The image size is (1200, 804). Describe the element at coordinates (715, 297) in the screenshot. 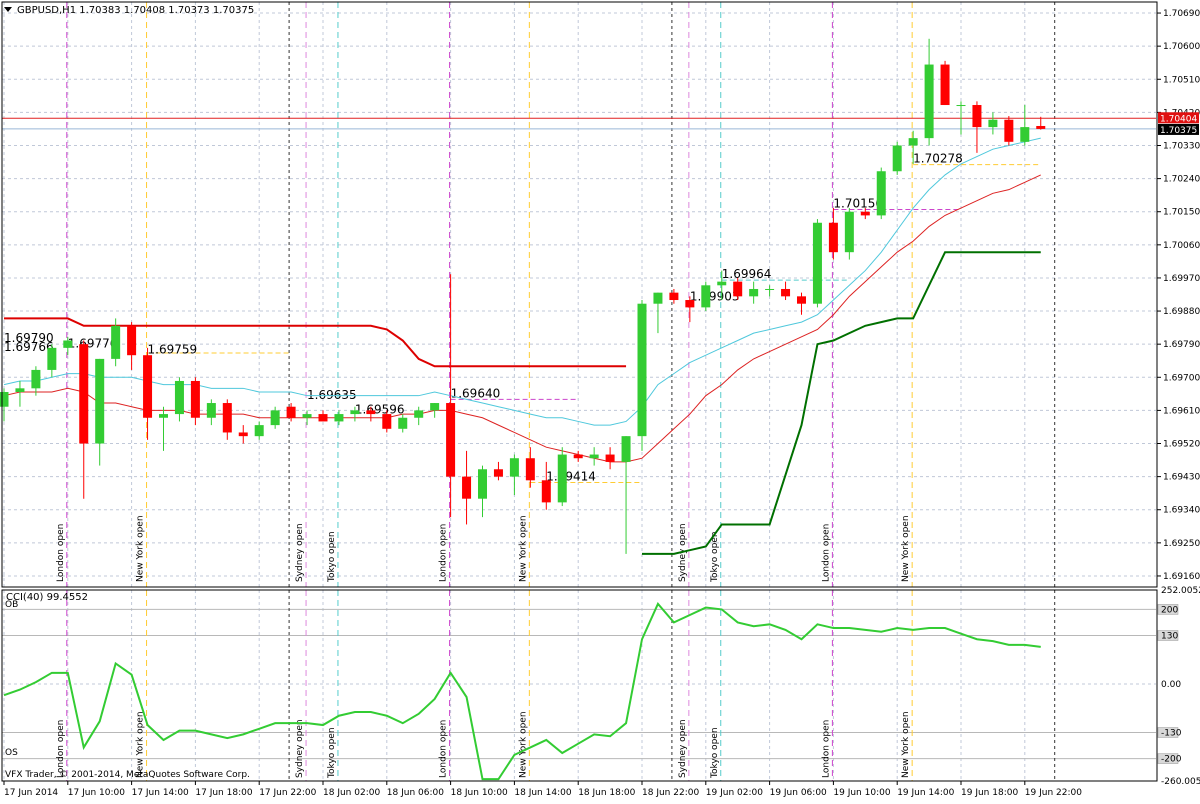

I see `price-level-label: 1.69903` at that location.